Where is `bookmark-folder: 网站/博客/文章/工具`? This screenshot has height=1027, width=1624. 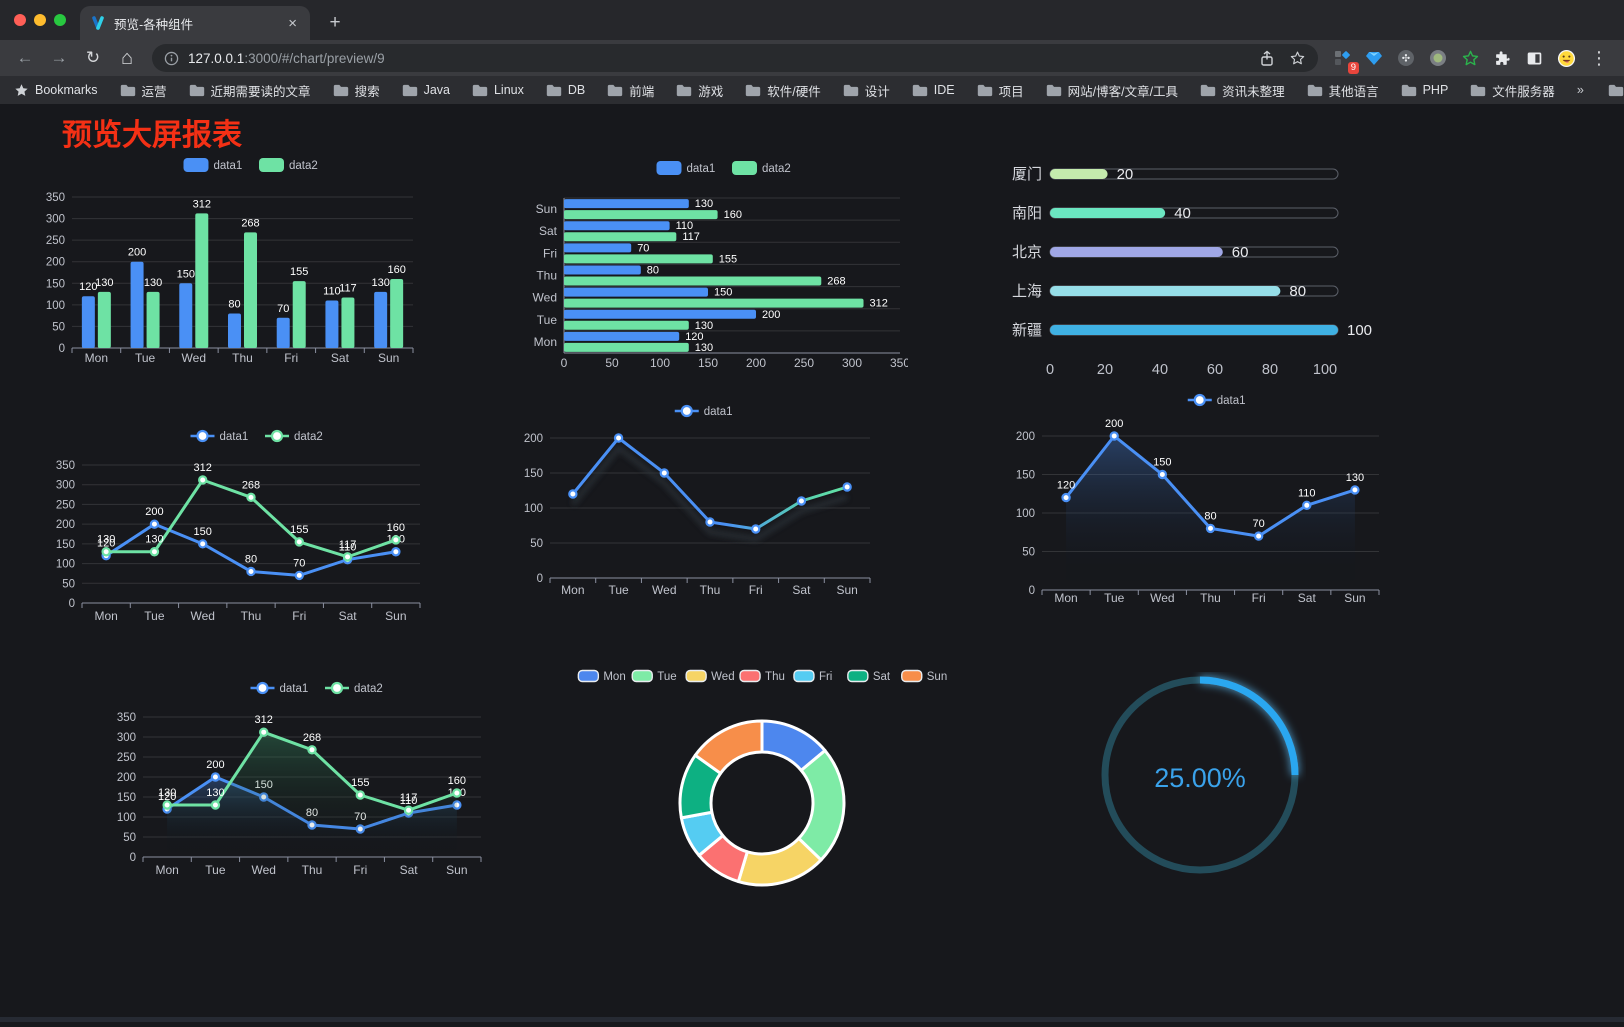 bookmark-folder: 网站/博客/文章/工具 is located at coordinates (1112, 90).